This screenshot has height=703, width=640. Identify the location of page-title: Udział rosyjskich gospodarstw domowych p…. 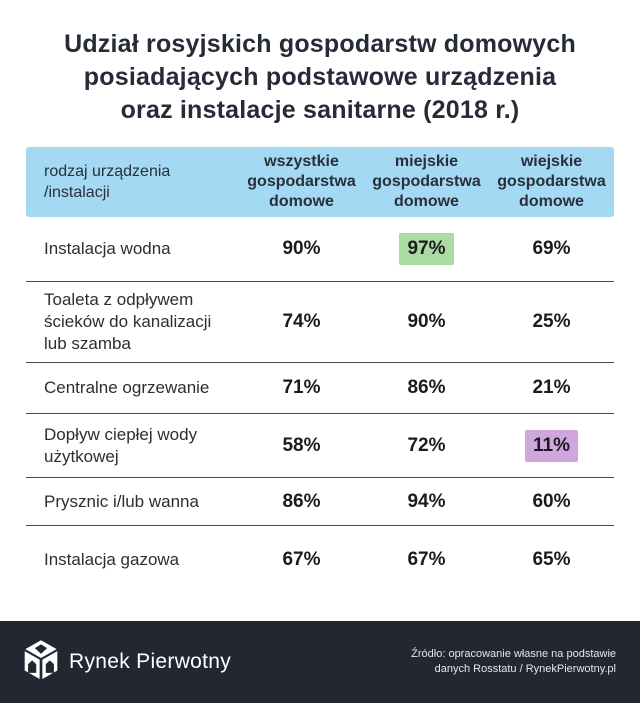
(320, 77).